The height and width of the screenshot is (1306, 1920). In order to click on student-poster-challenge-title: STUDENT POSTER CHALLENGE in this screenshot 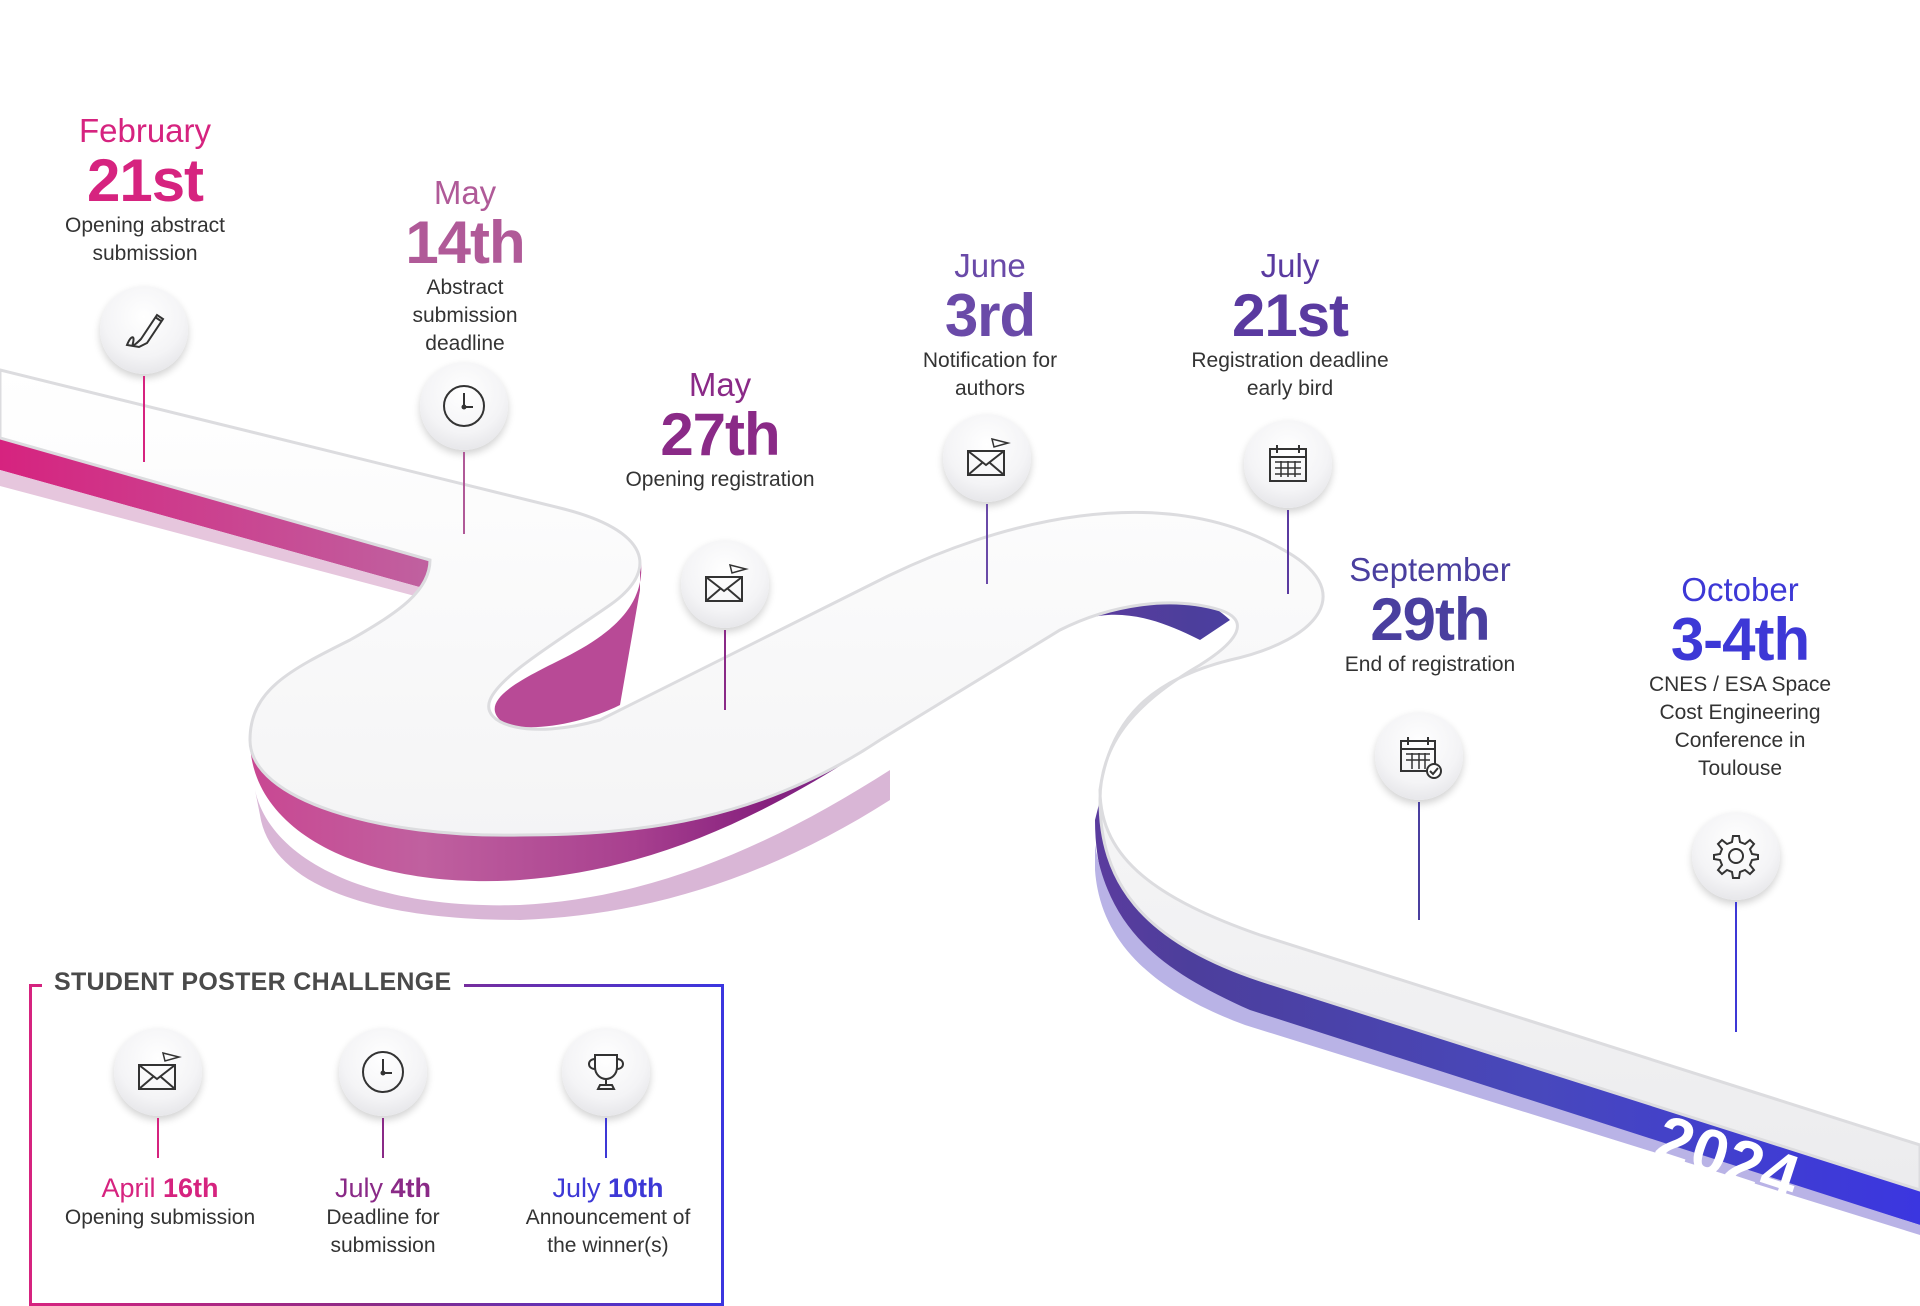, I will do `click(253, 982)`.